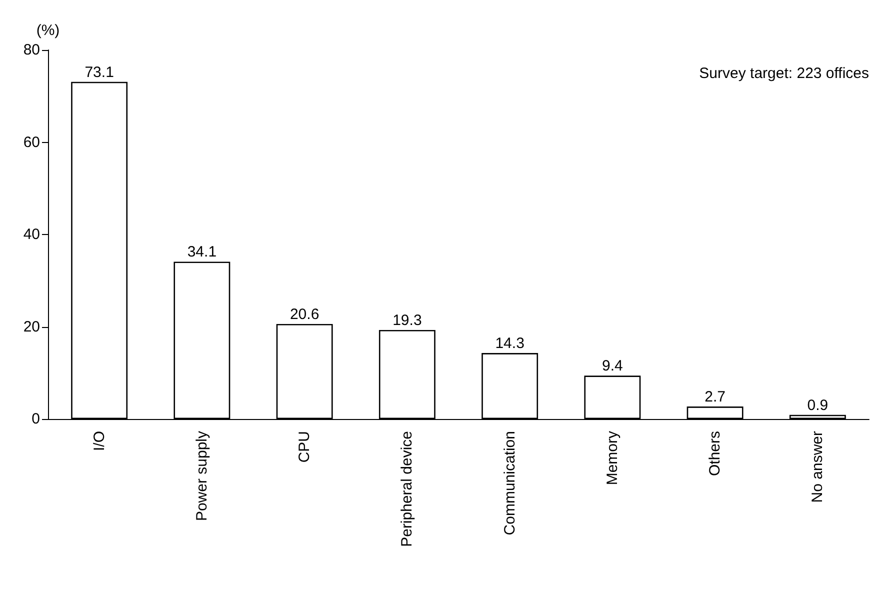  What do you see at coordinates (48, 30) in the screenshot?
I see `y-axis-title: (%)` at bounding box center [48, 30].